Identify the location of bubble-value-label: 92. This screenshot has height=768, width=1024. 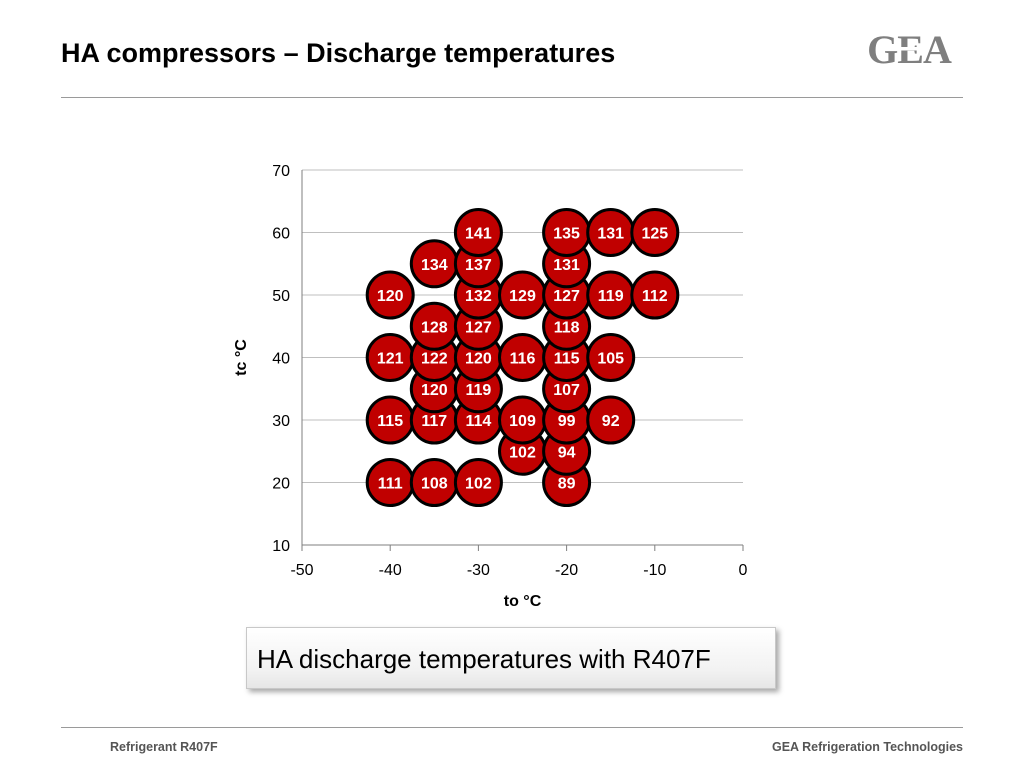
(611, 421).